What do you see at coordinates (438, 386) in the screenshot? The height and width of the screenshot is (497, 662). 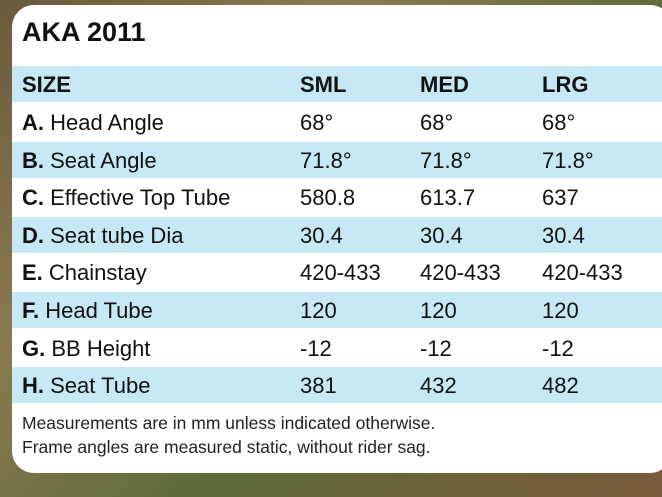 I see `row-value: 432` at bounding box center [438, 386].